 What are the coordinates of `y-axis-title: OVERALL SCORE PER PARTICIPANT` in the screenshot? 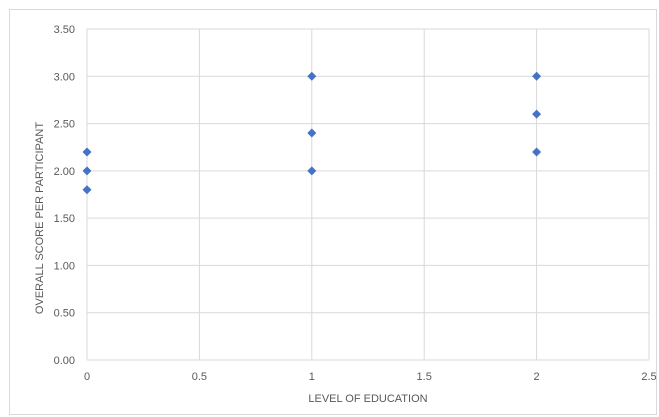 It's located at (40, 218).